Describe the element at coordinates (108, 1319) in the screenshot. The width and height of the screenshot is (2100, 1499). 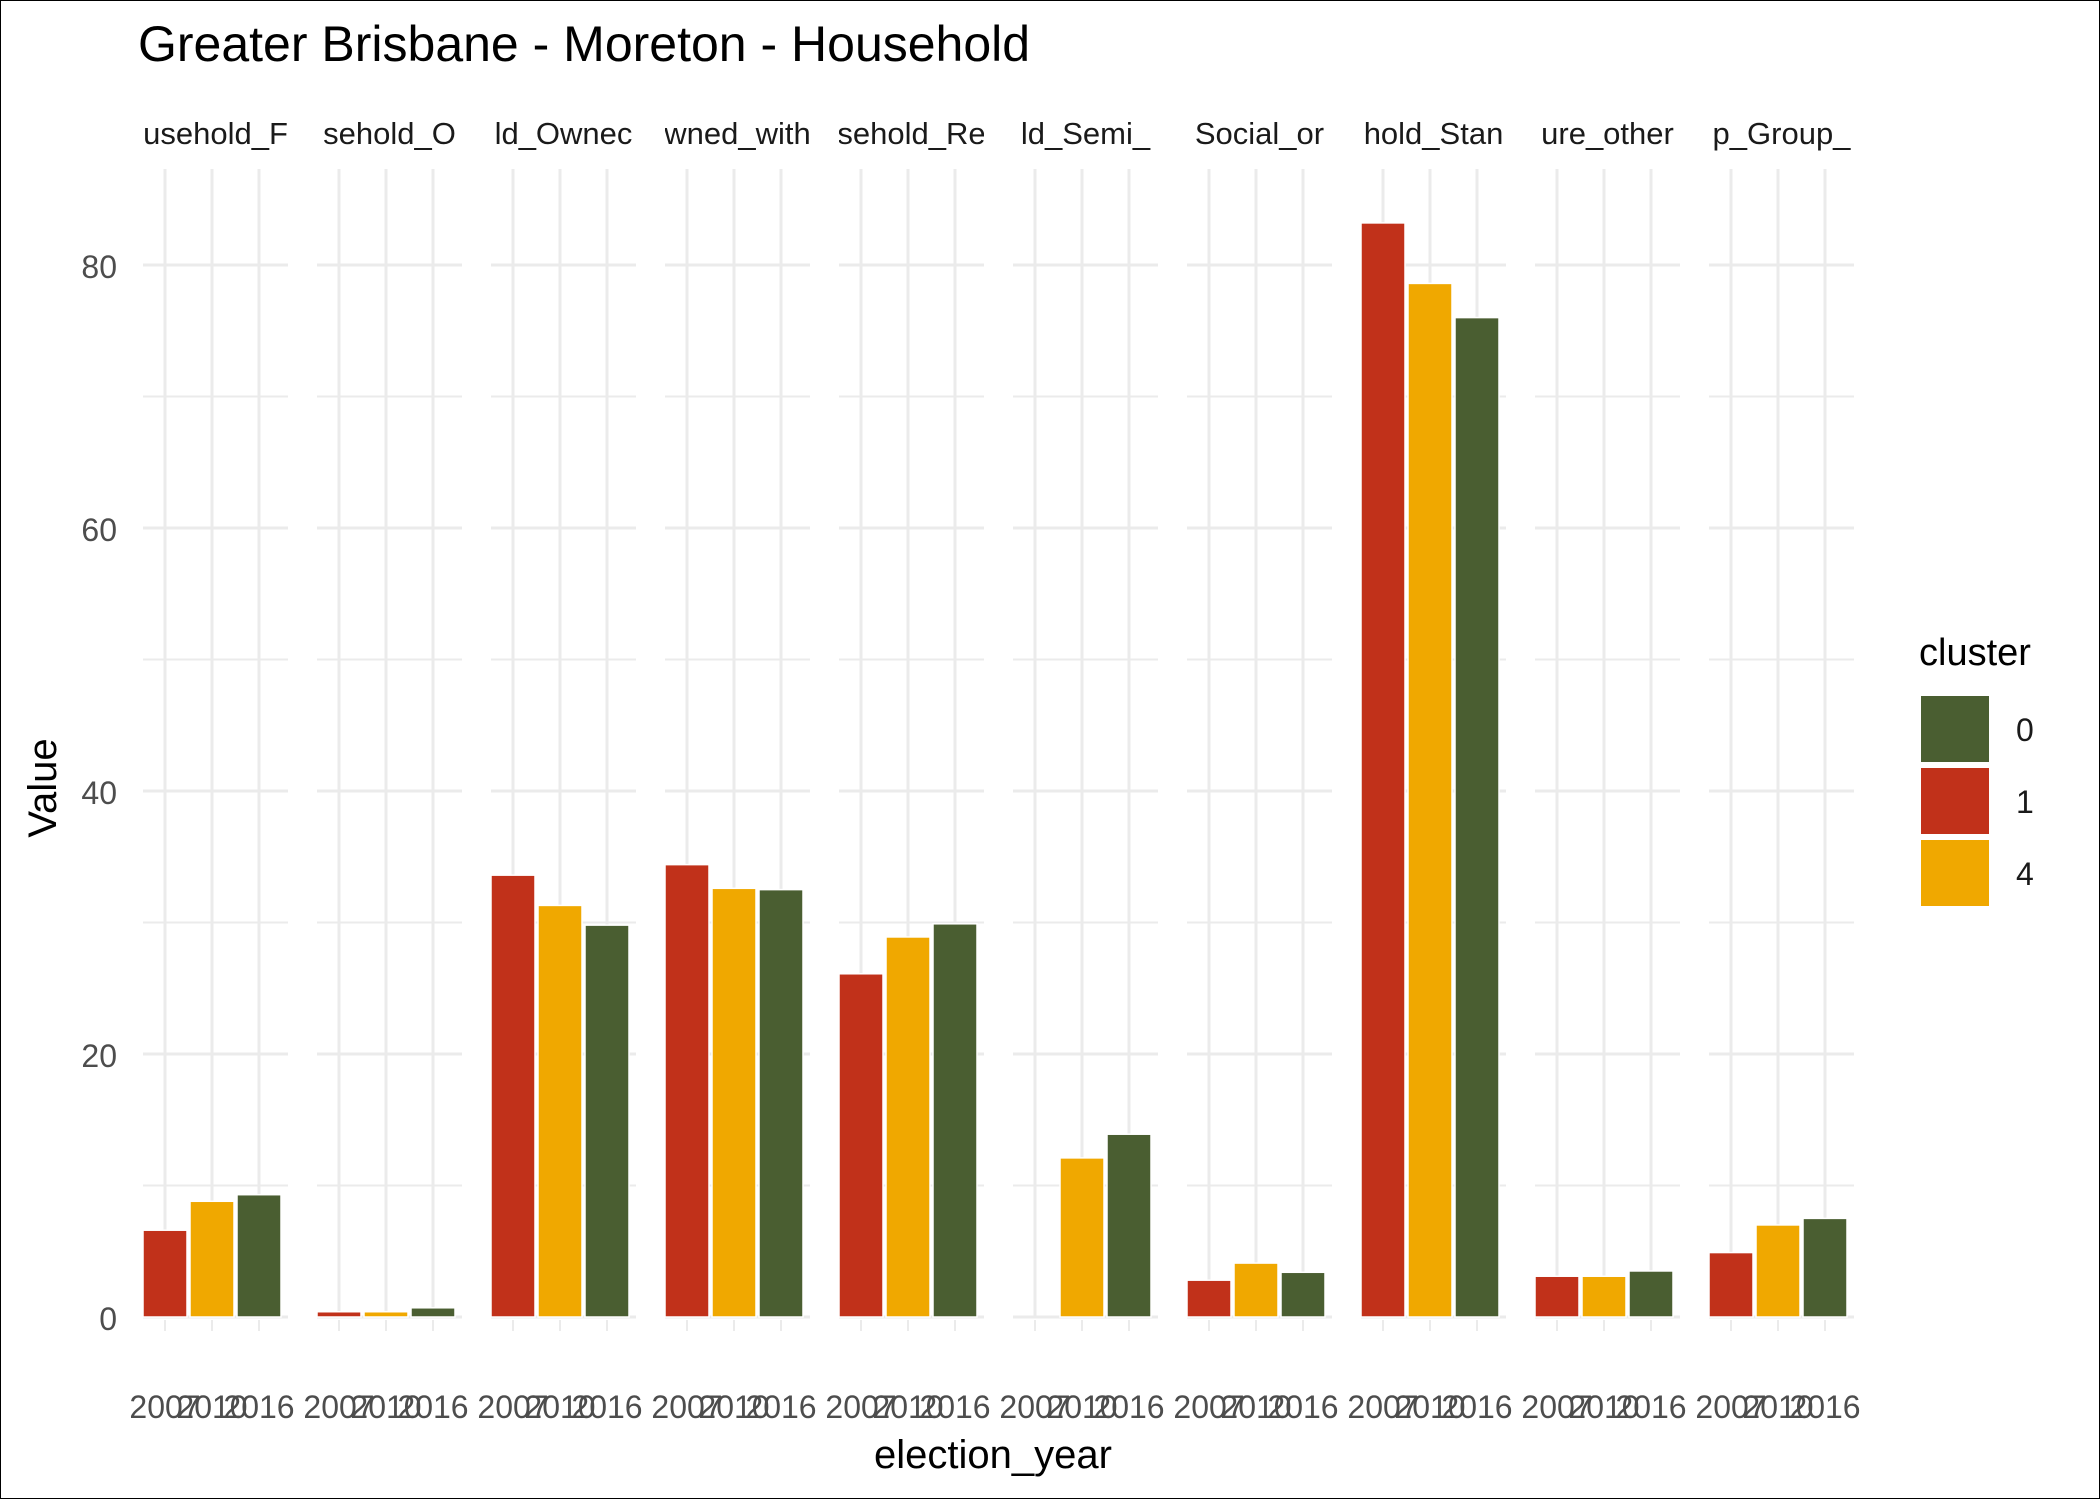
I see `y-tick-label: 0` at that location.